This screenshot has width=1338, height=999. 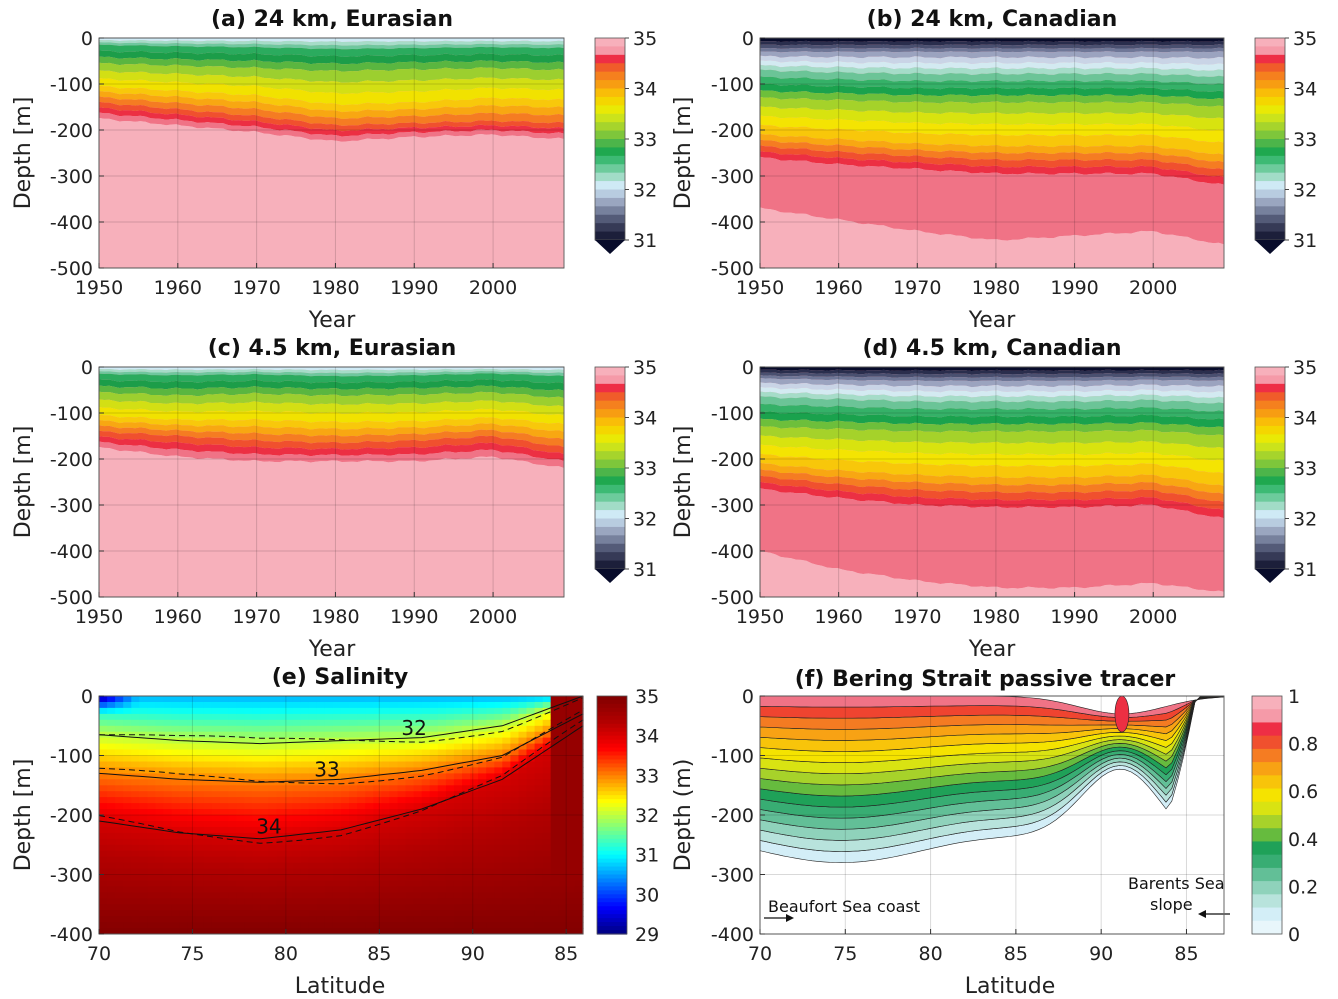 I want to click on y-tick-label: 0, so click(x=748, y=697).